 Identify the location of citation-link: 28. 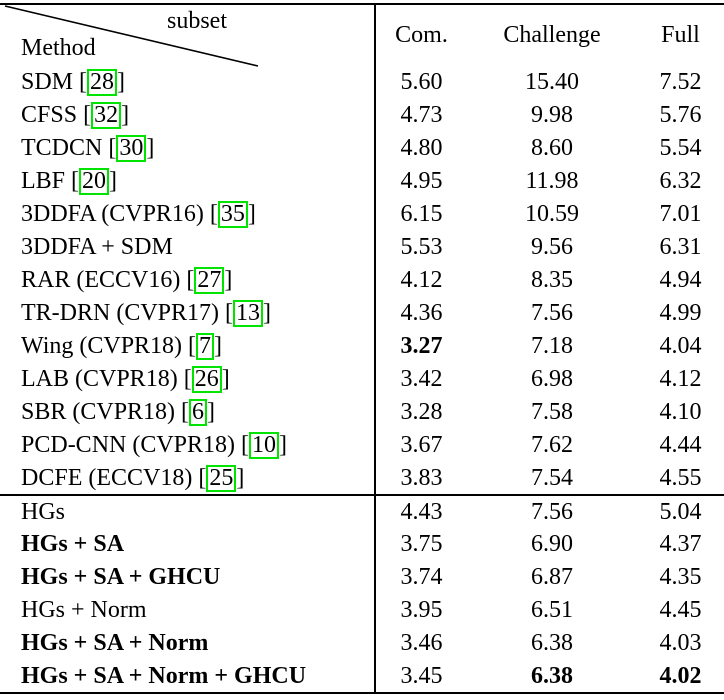
(102, 82).